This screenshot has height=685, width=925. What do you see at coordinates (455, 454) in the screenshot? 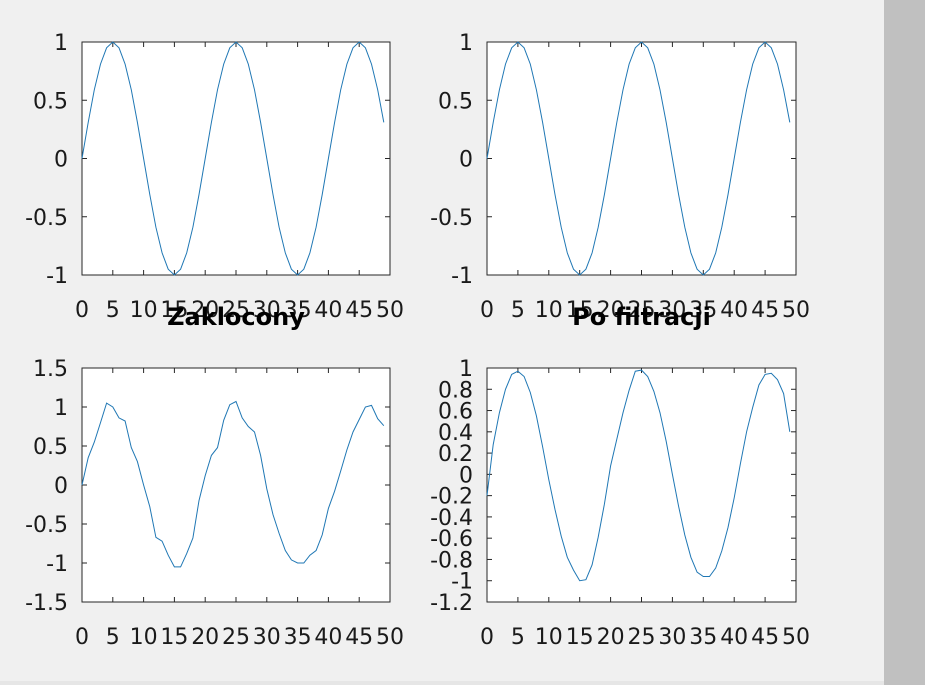
I see `y-tick-label: 0.2` at bounding box center [455, 454].